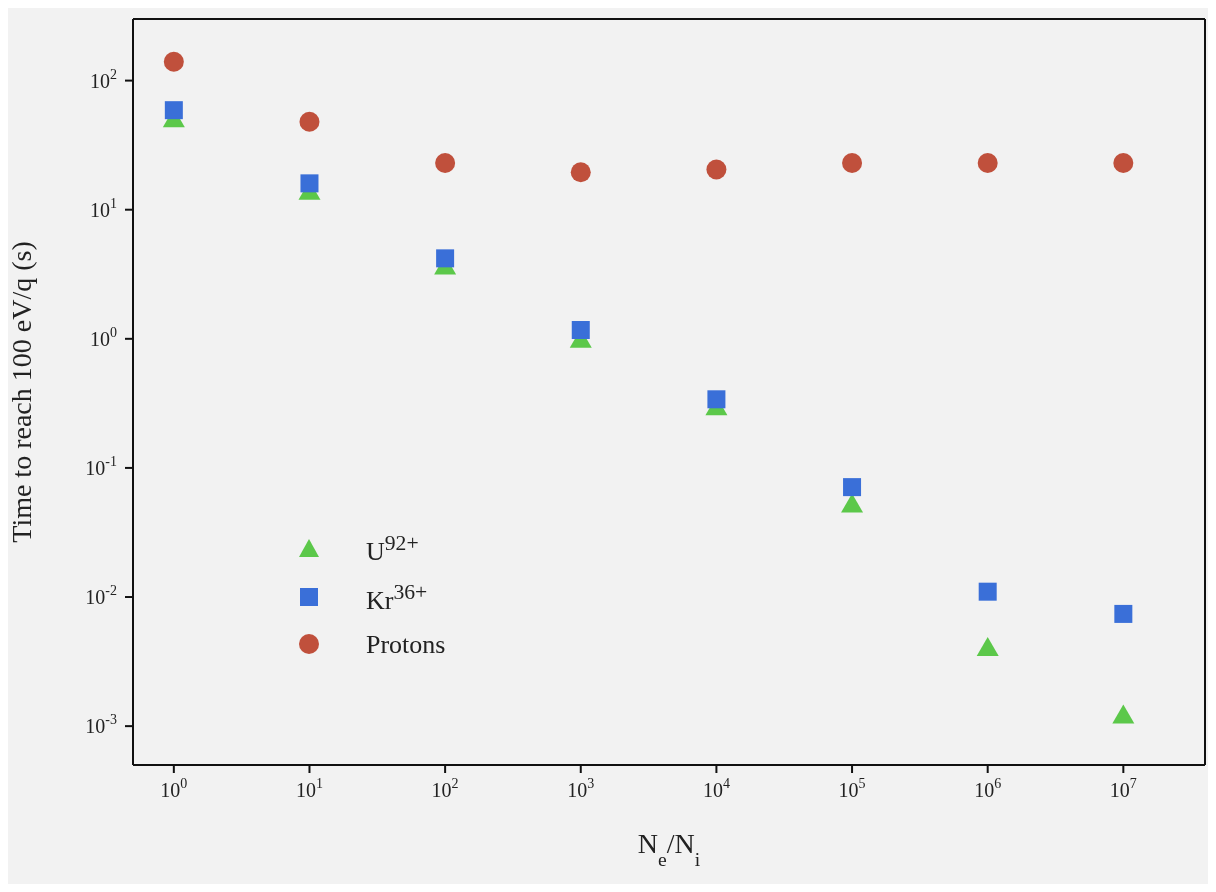  What do you see at coordinates (406, 645) in the screenshot?
I see `legend-label: Protons` at bounding box center [406, 645].